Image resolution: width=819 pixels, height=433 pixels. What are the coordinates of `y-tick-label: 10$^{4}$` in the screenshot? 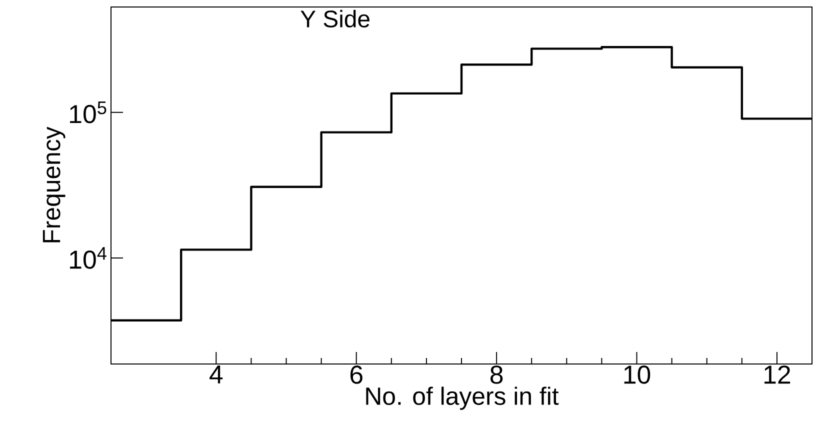 It's located at (88, 258).